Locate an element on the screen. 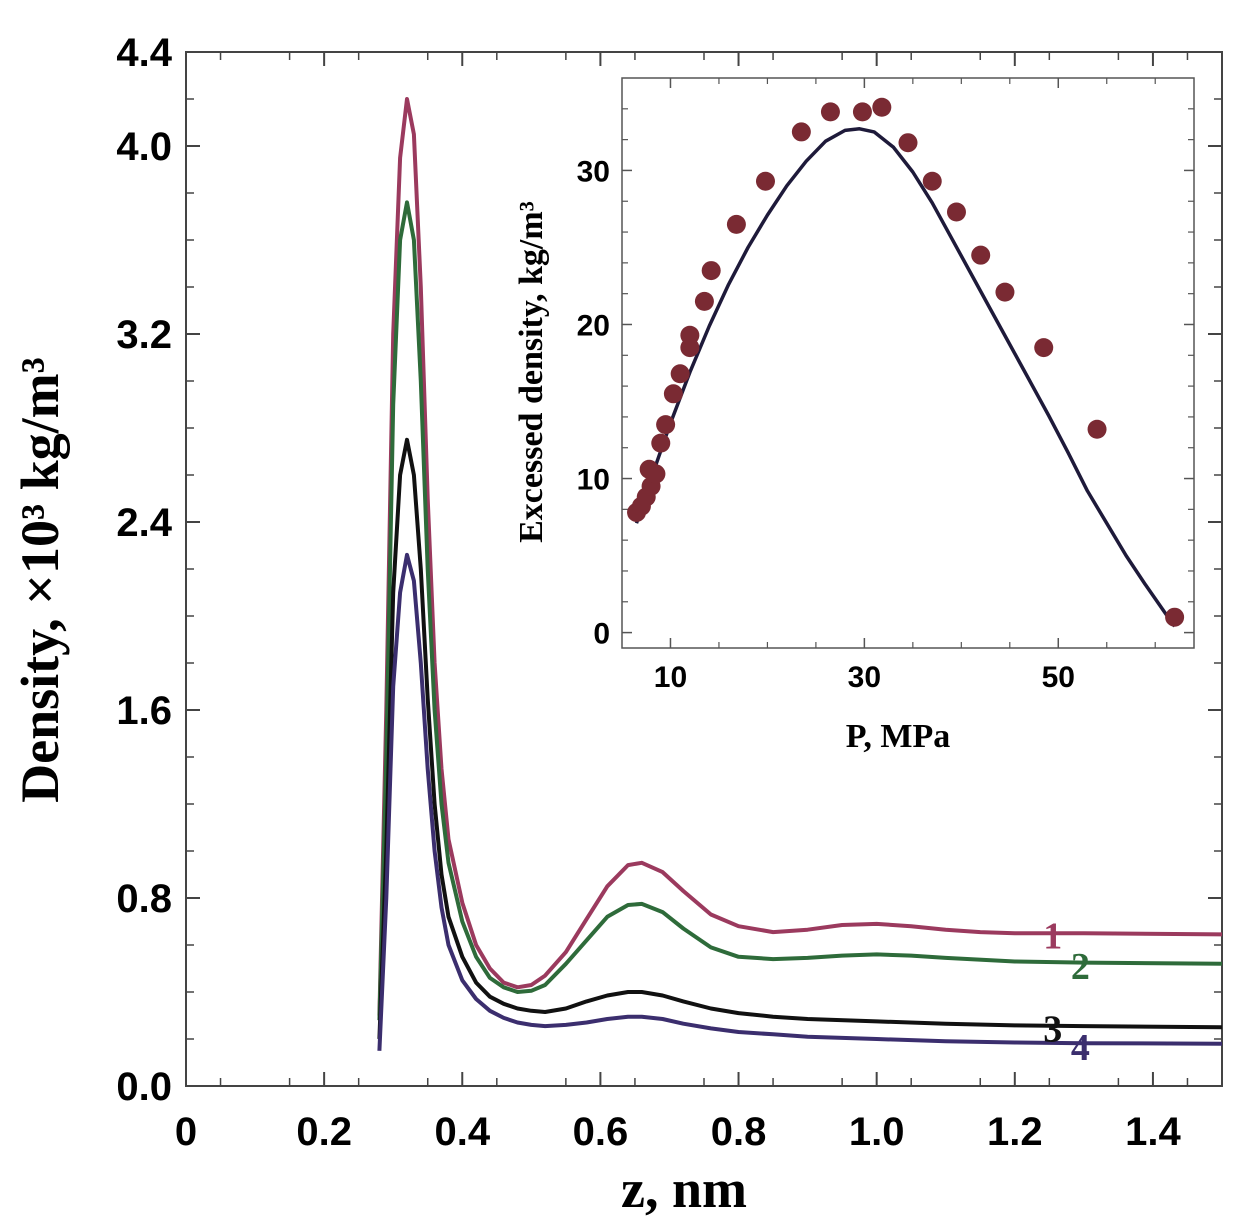 Image resolution: width=1256 pixels, height=1228 pixels. series-label-4: 4 is located at coordinates (1080, 1048).